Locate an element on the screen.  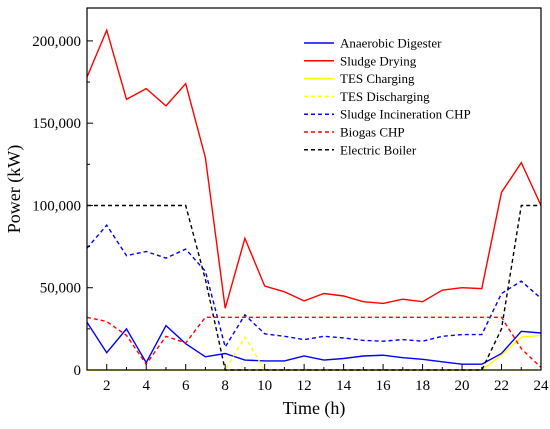
x-tick-label: 24 is located at coordinates (542, 386).